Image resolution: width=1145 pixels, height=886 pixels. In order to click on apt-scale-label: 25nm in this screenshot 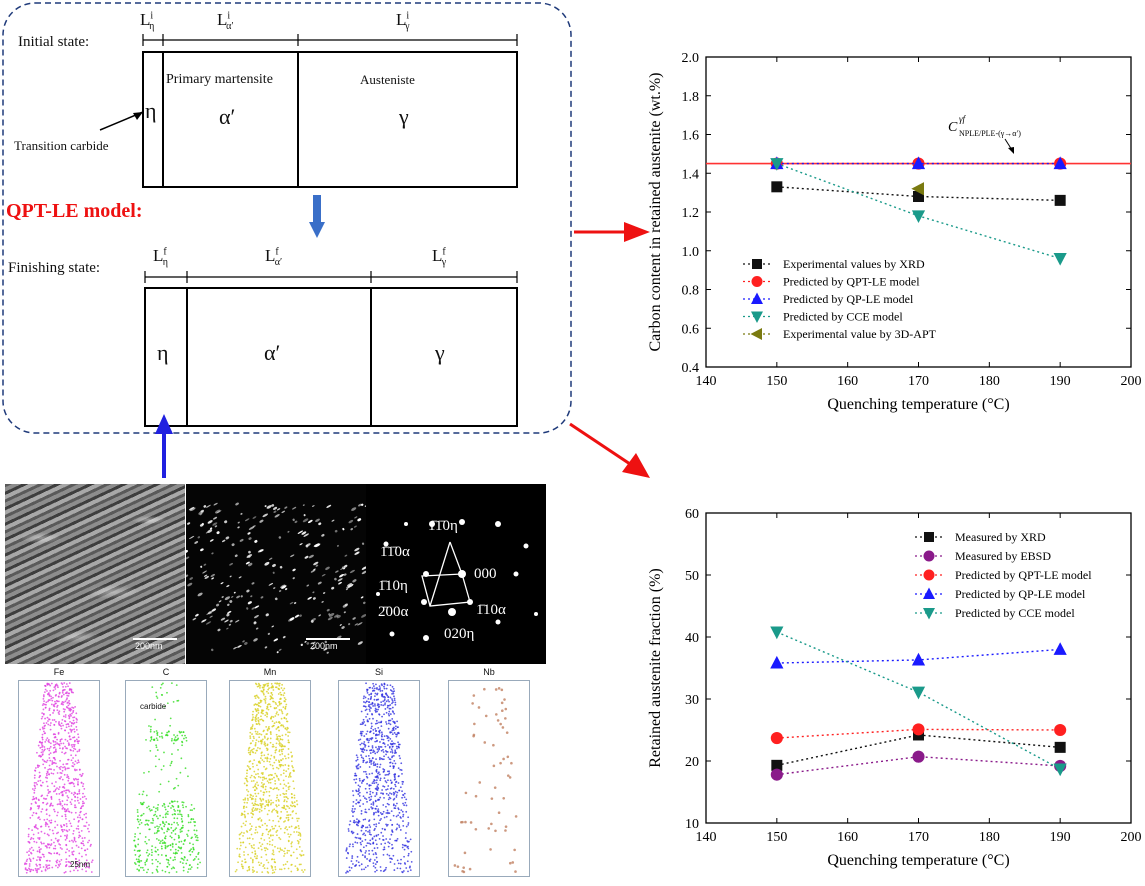, I will do `click(80, 864)`.